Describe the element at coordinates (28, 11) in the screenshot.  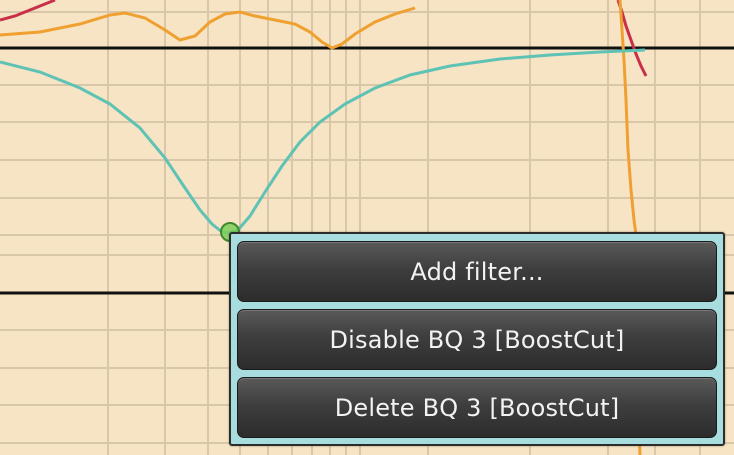
I see `red-response-curve` at that location.